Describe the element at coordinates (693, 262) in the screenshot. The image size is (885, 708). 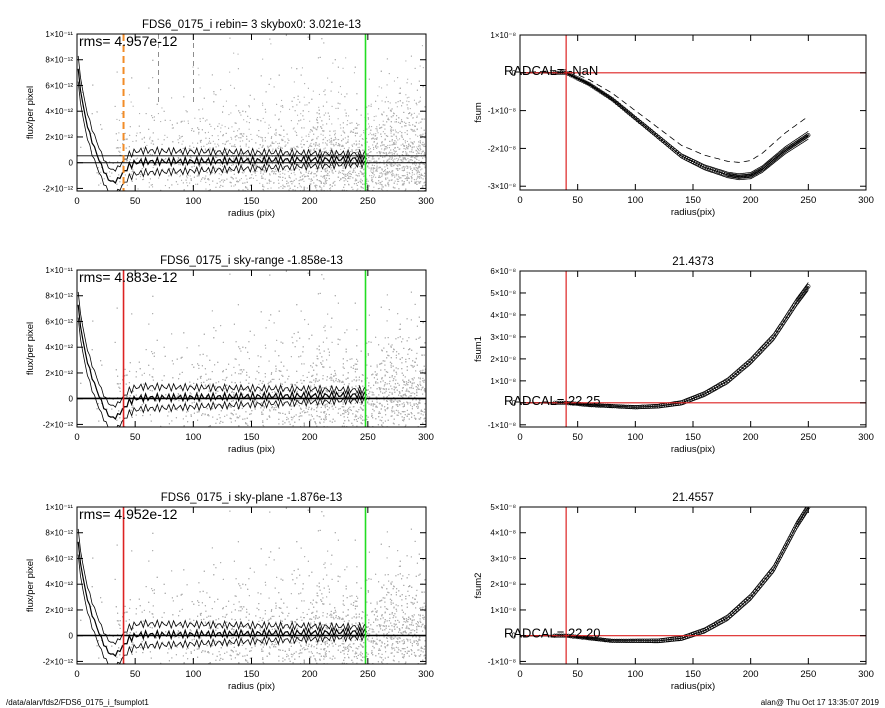
I see `chart-title: 21.4373` at that location.